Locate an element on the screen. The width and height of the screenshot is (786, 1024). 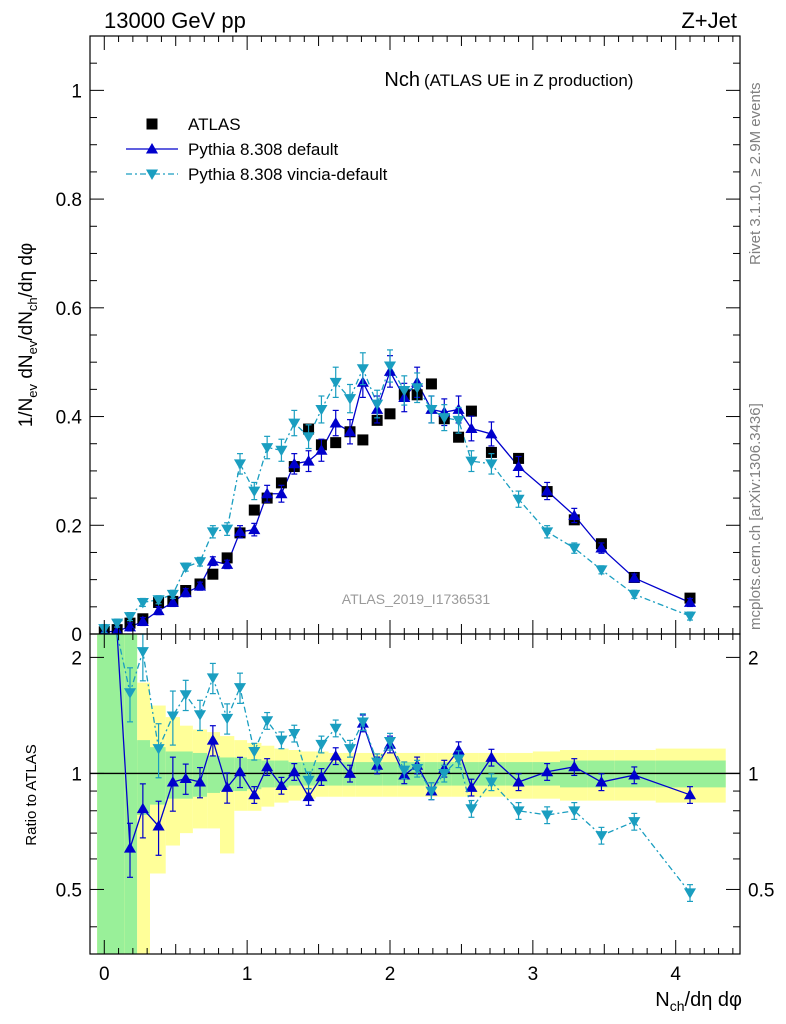
ratio-y-tick-label: 0.5 is located at coordinates (69, 890).